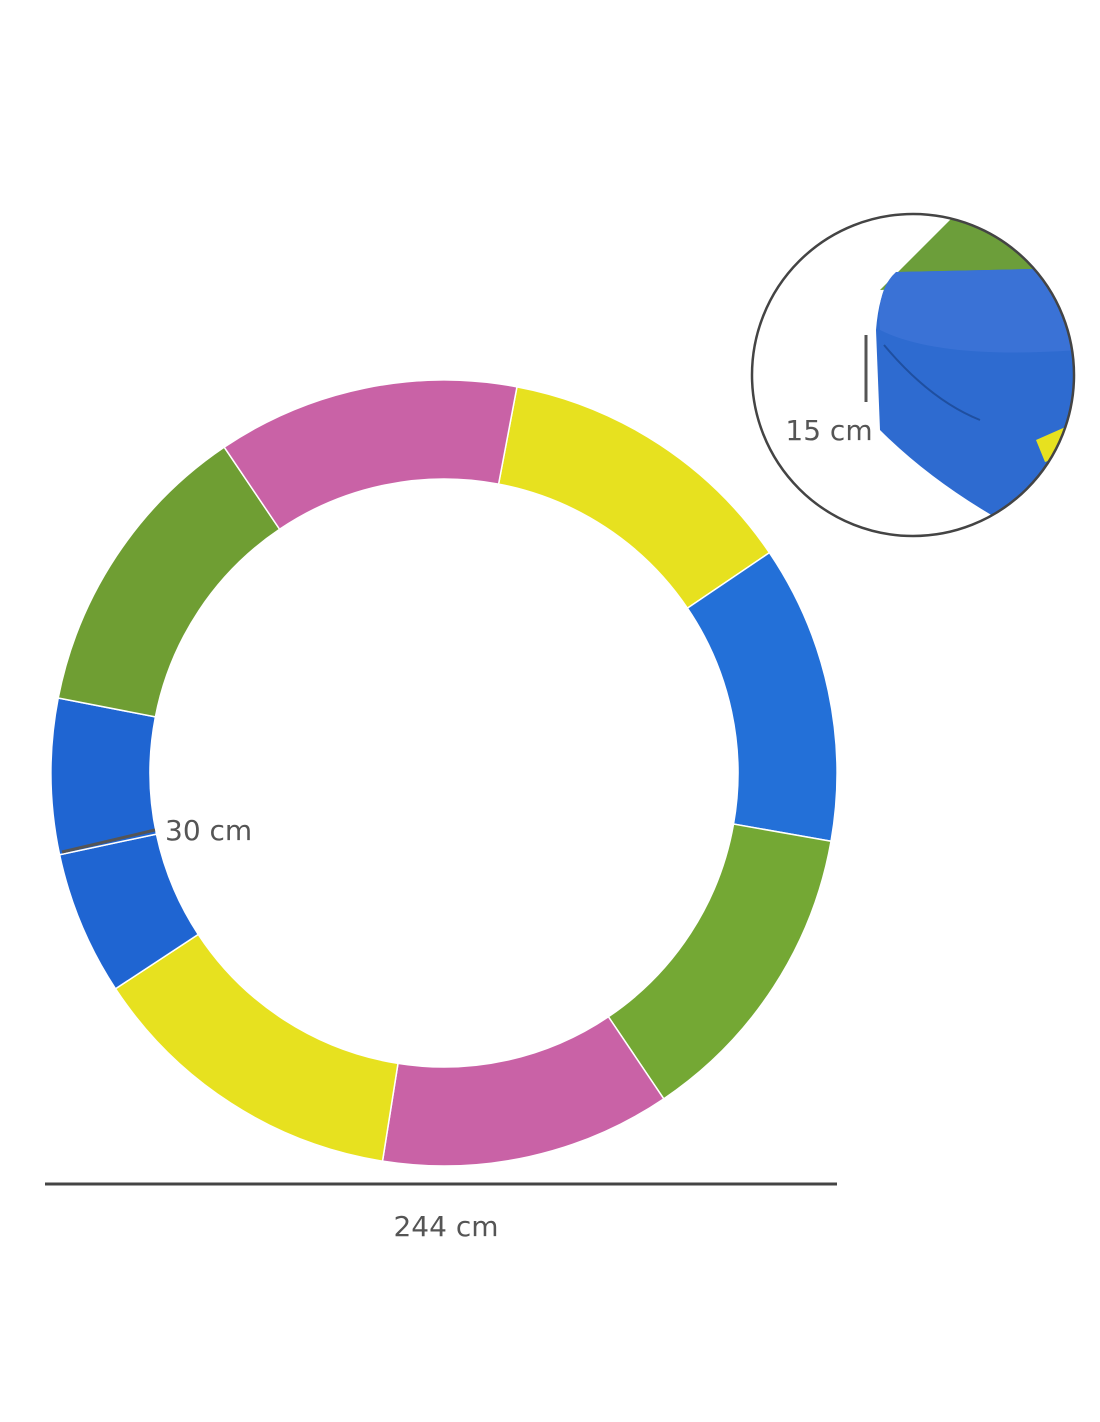  I want to click on diameter-label: 244 cm, so click(445, 1226).